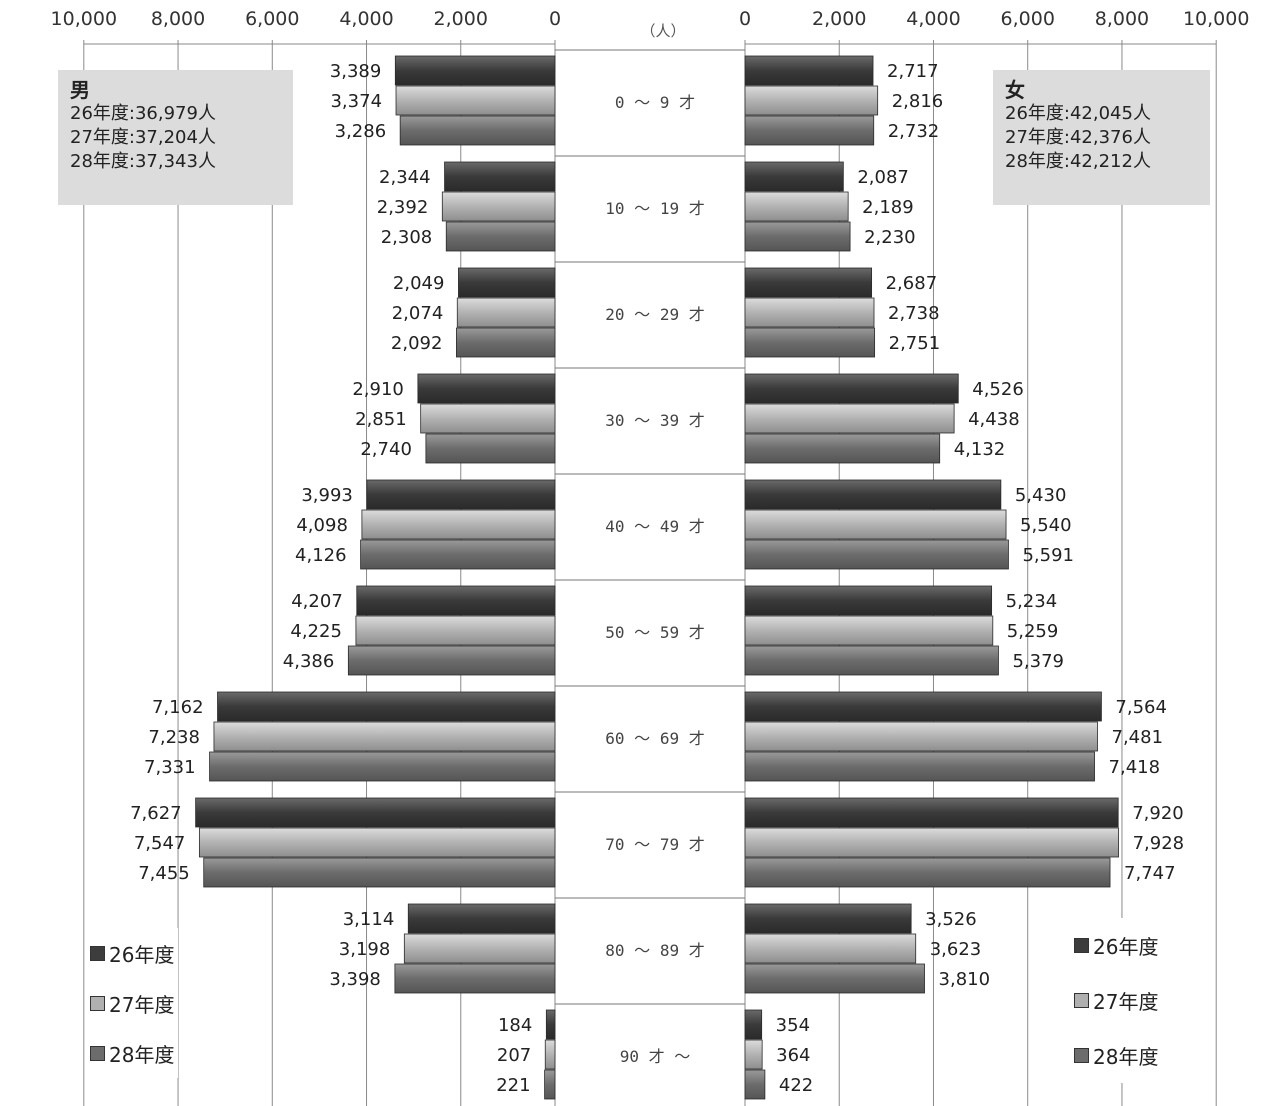  Describe the element at coordinates (515, 1025) in the screenshot. I see `male-value-label: 184` at that location.